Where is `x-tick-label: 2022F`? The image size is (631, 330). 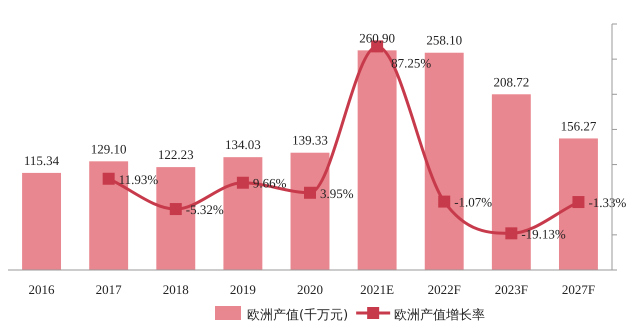 x-tick-label: 2022F is located at coordinates (444, 289).